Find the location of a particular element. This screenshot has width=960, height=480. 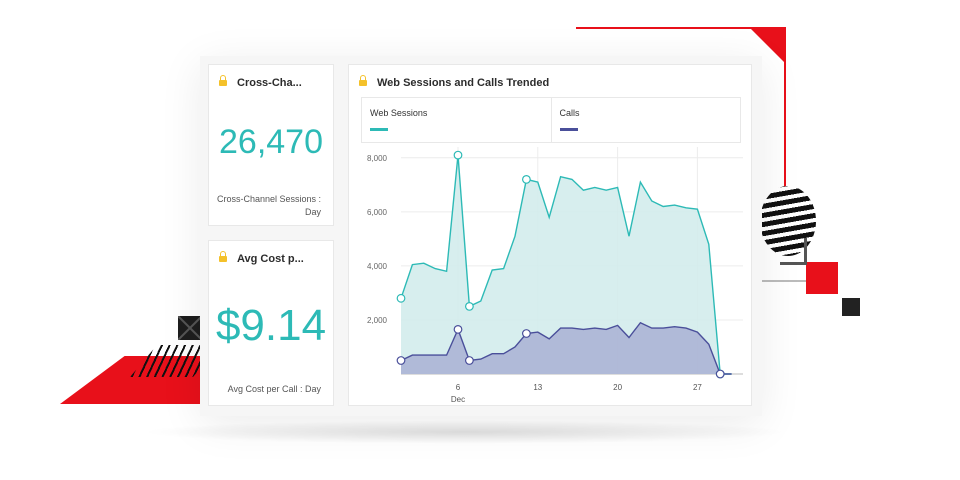

cost-value: $9.14 is located at coordinates (271, 325).